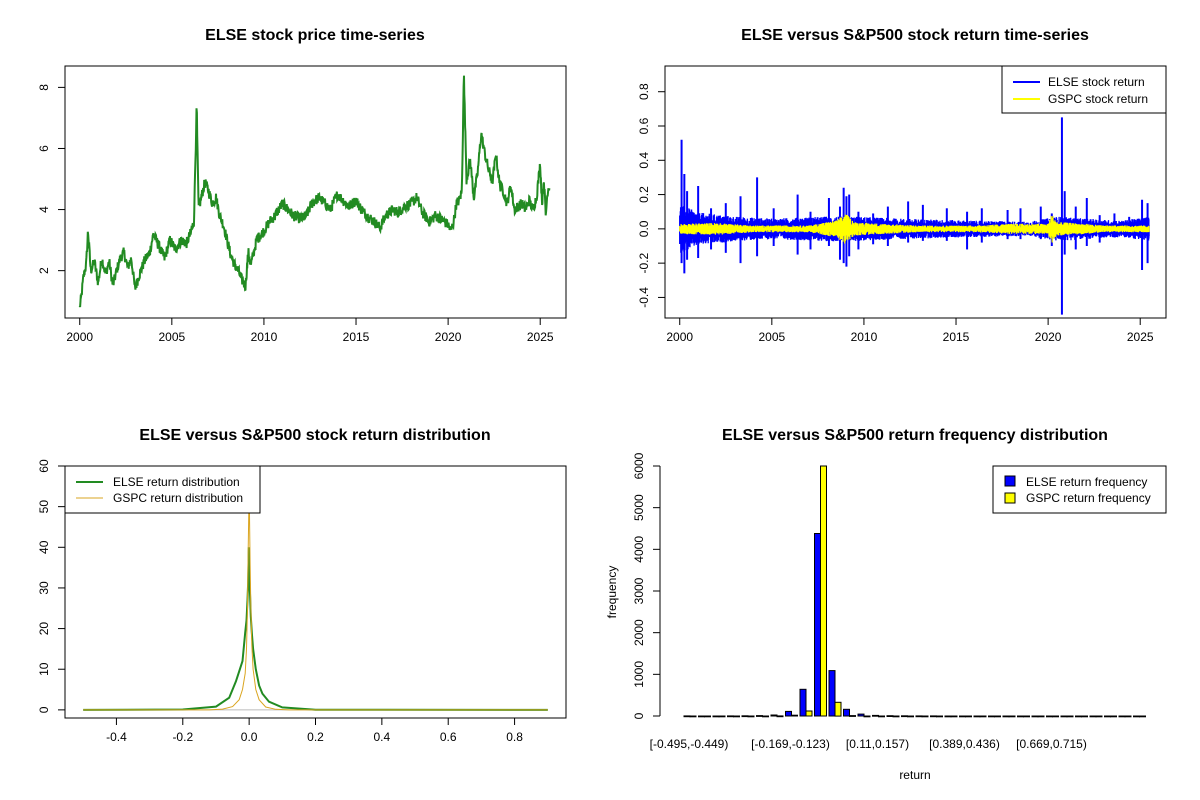 The height and width of the screenshot is (800, 1200). What do you see at coordinates (44, 148) in the screenshot?
I see `price-y-tick-label: 6` at bounding box center [44, 148].